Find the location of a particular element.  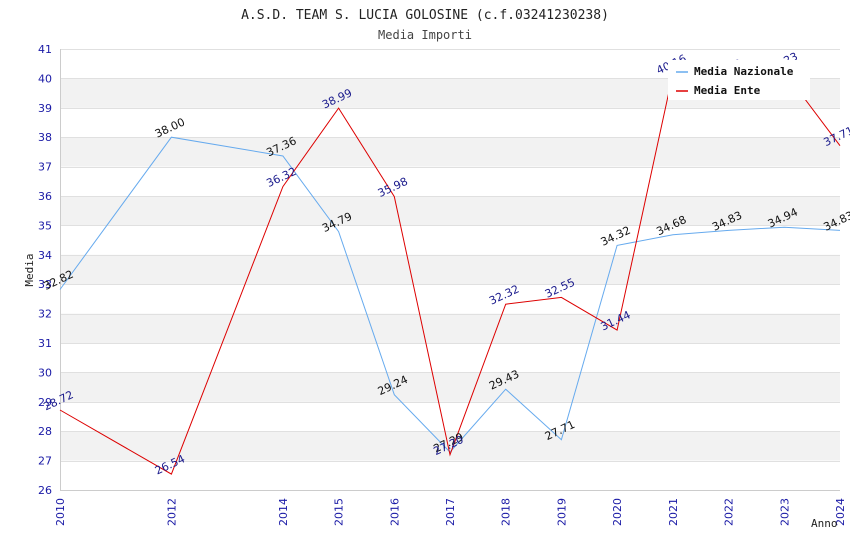

legend-label-nazionale: Media Nazionale is located at coordinates (744, 71).